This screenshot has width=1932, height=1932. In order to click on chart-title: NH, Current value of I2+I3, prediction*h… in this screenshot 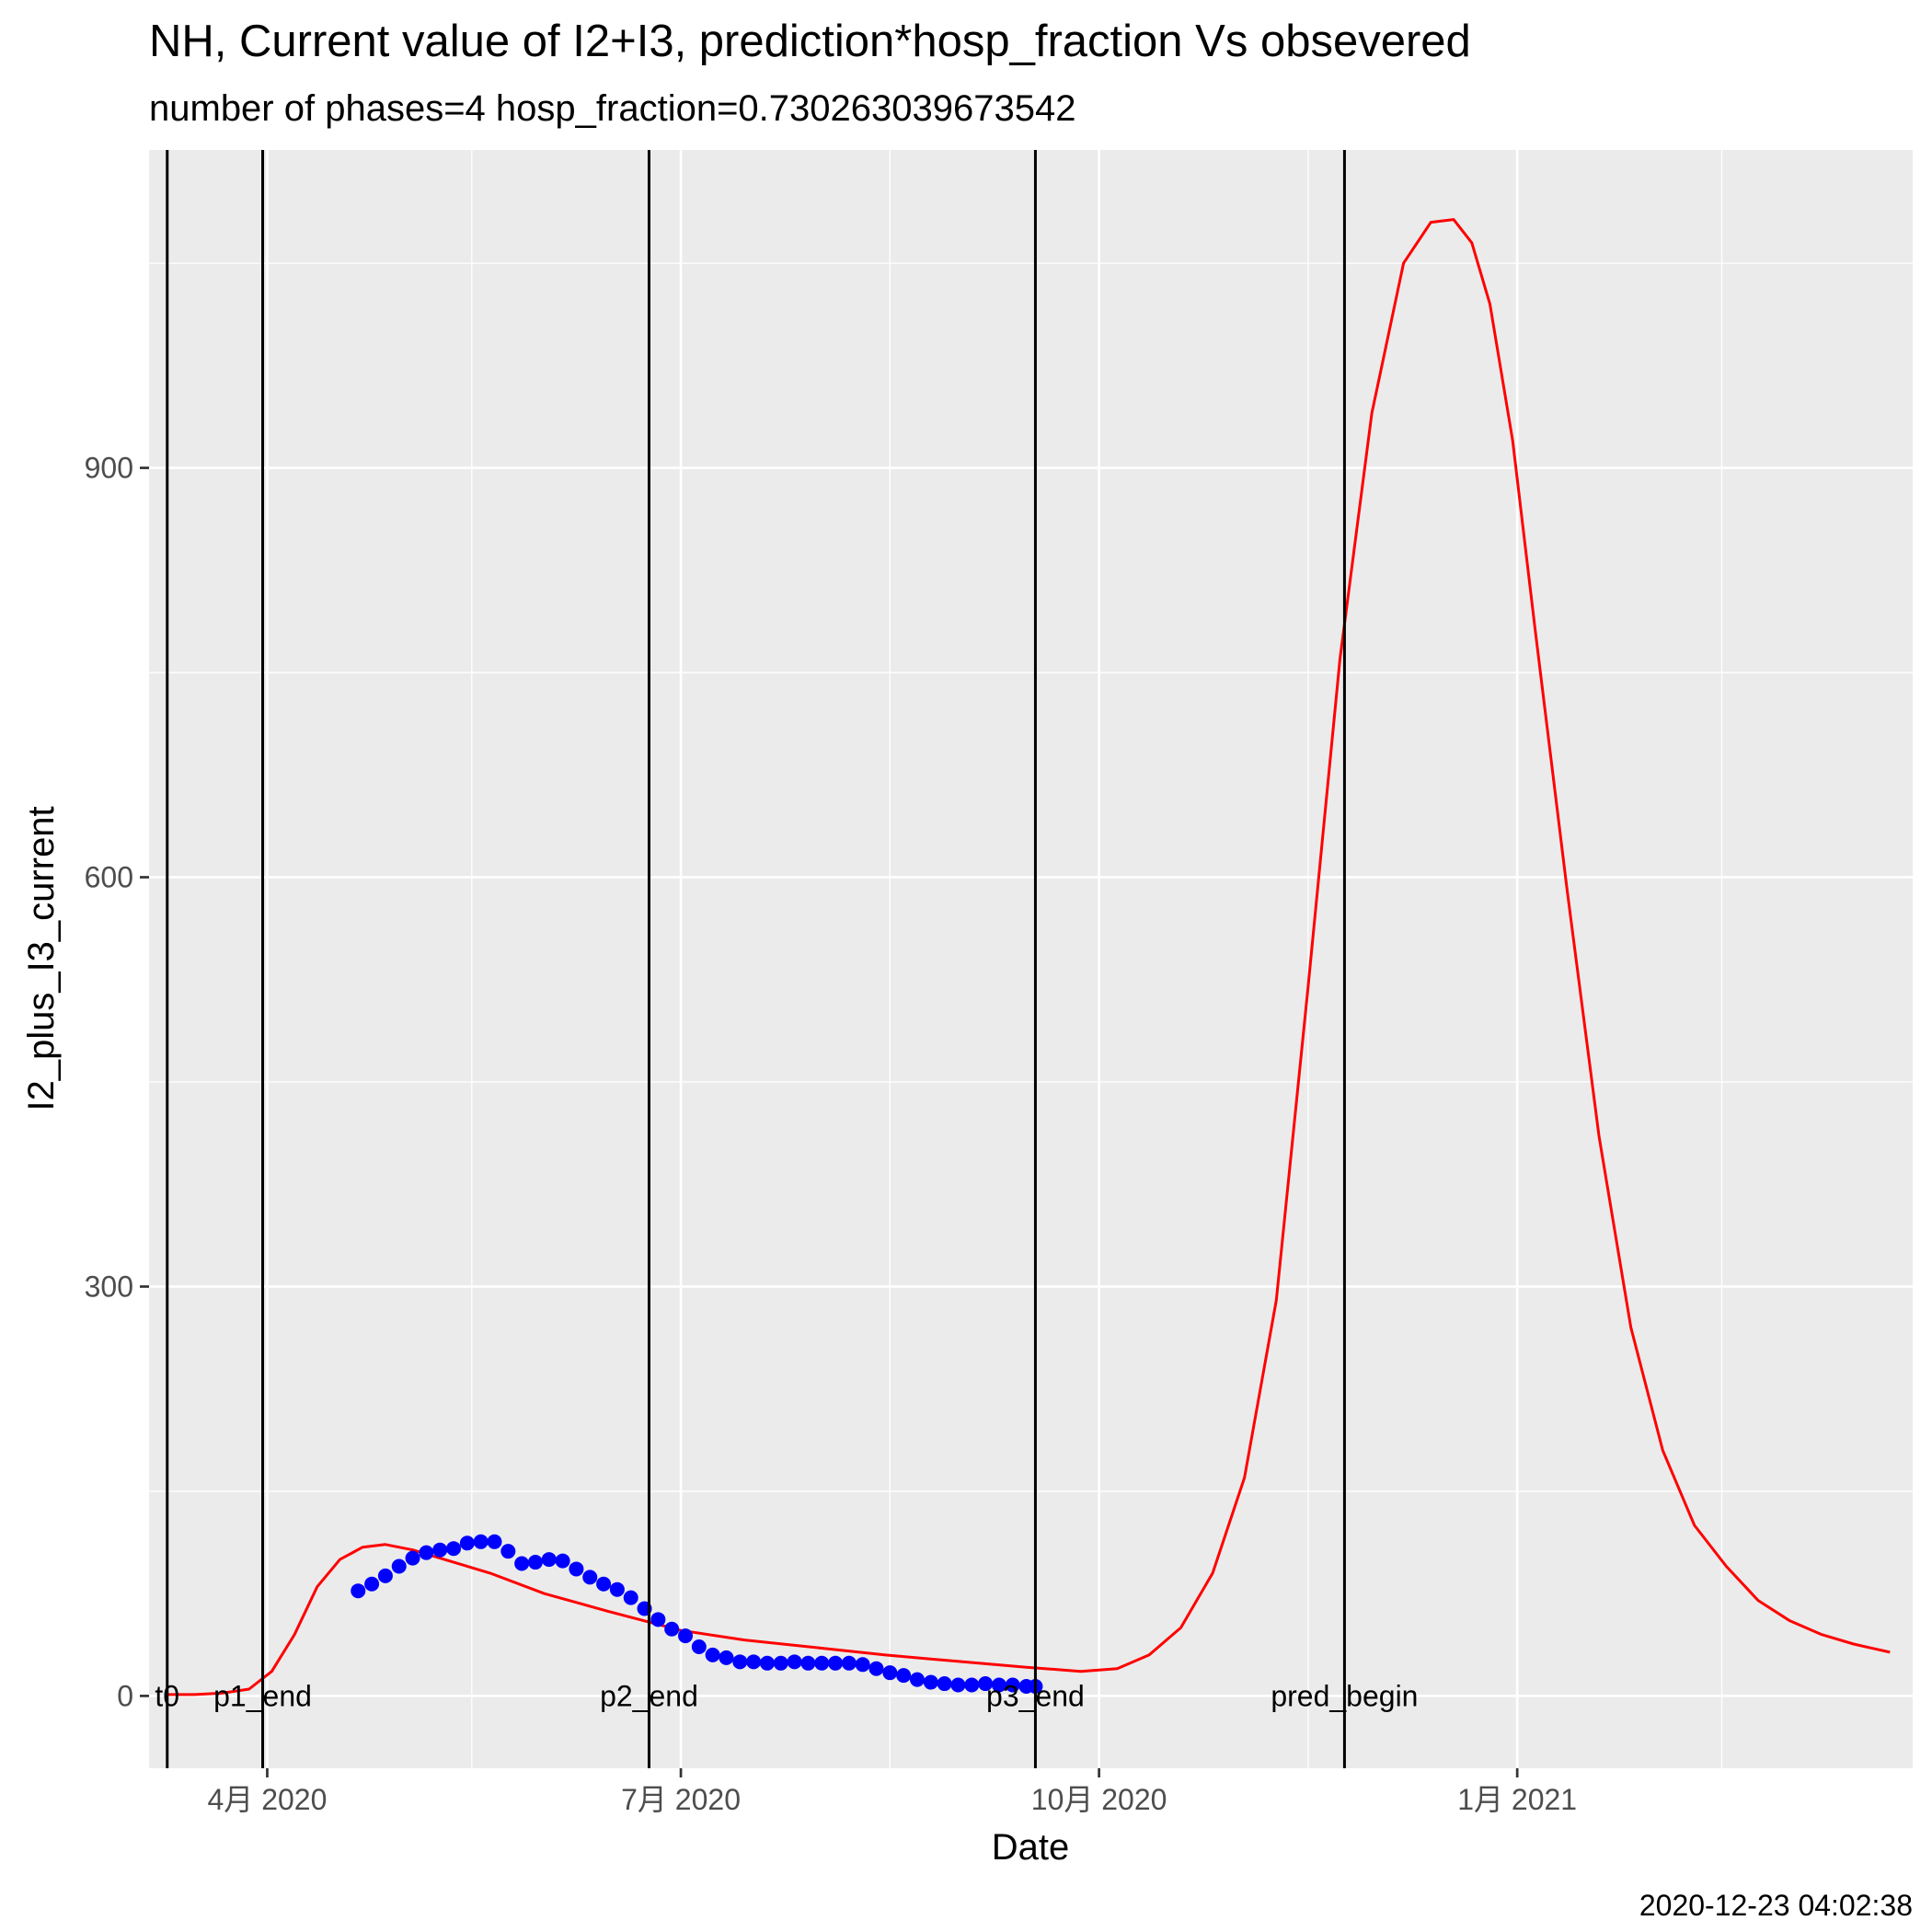, I will do `click(810, 41)`.